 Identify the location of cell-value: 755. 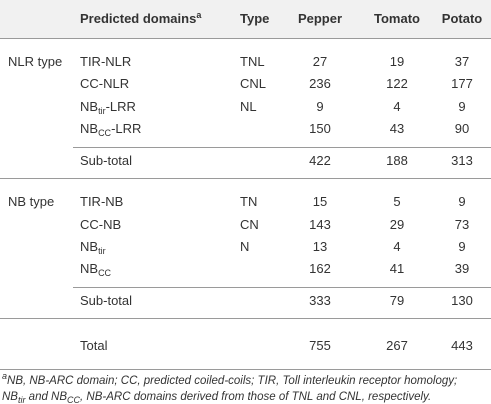
(320, 345).